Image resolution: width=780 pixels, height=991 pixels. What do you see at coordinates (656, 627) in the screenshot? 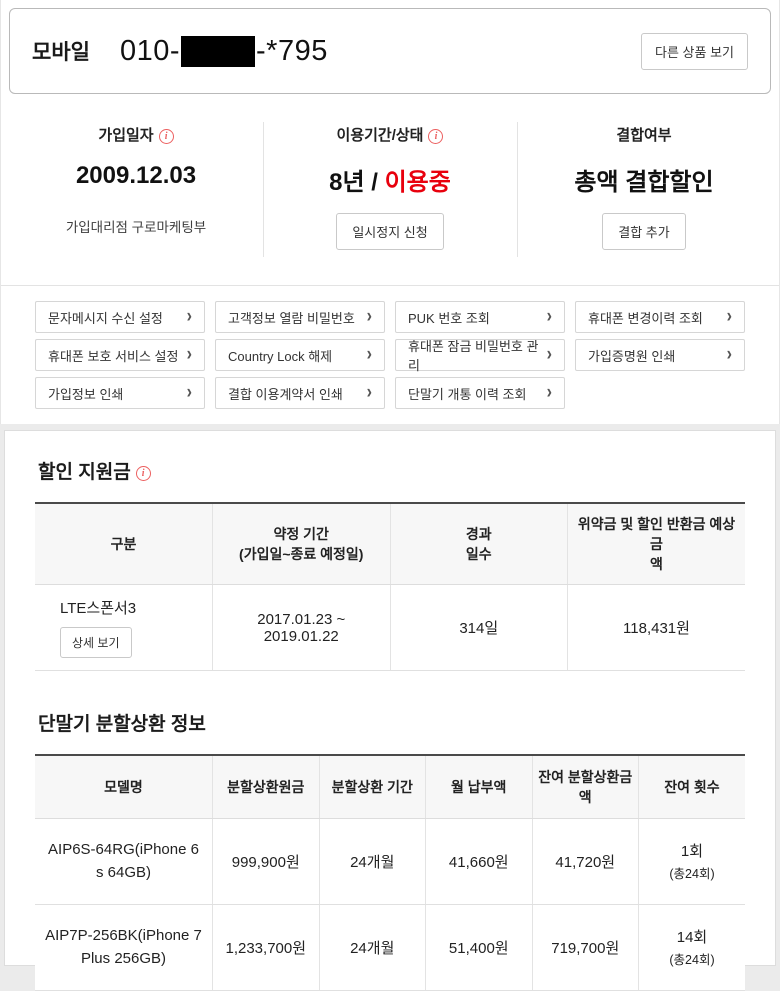
I see `penalty-amount-value: 118,431원` at bounding box center [656, 627].